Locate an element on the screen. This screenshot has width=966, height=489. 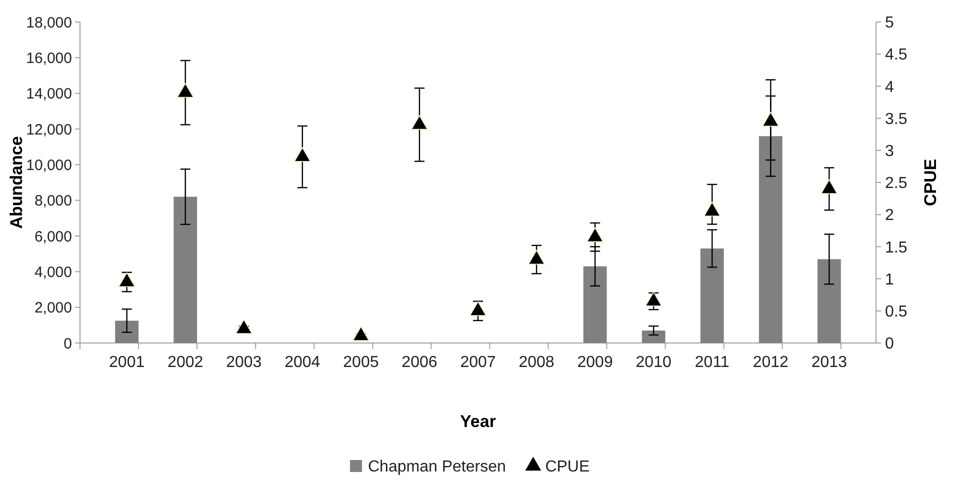
x-tick-label: 2007 is located at coordinates (478, 362).